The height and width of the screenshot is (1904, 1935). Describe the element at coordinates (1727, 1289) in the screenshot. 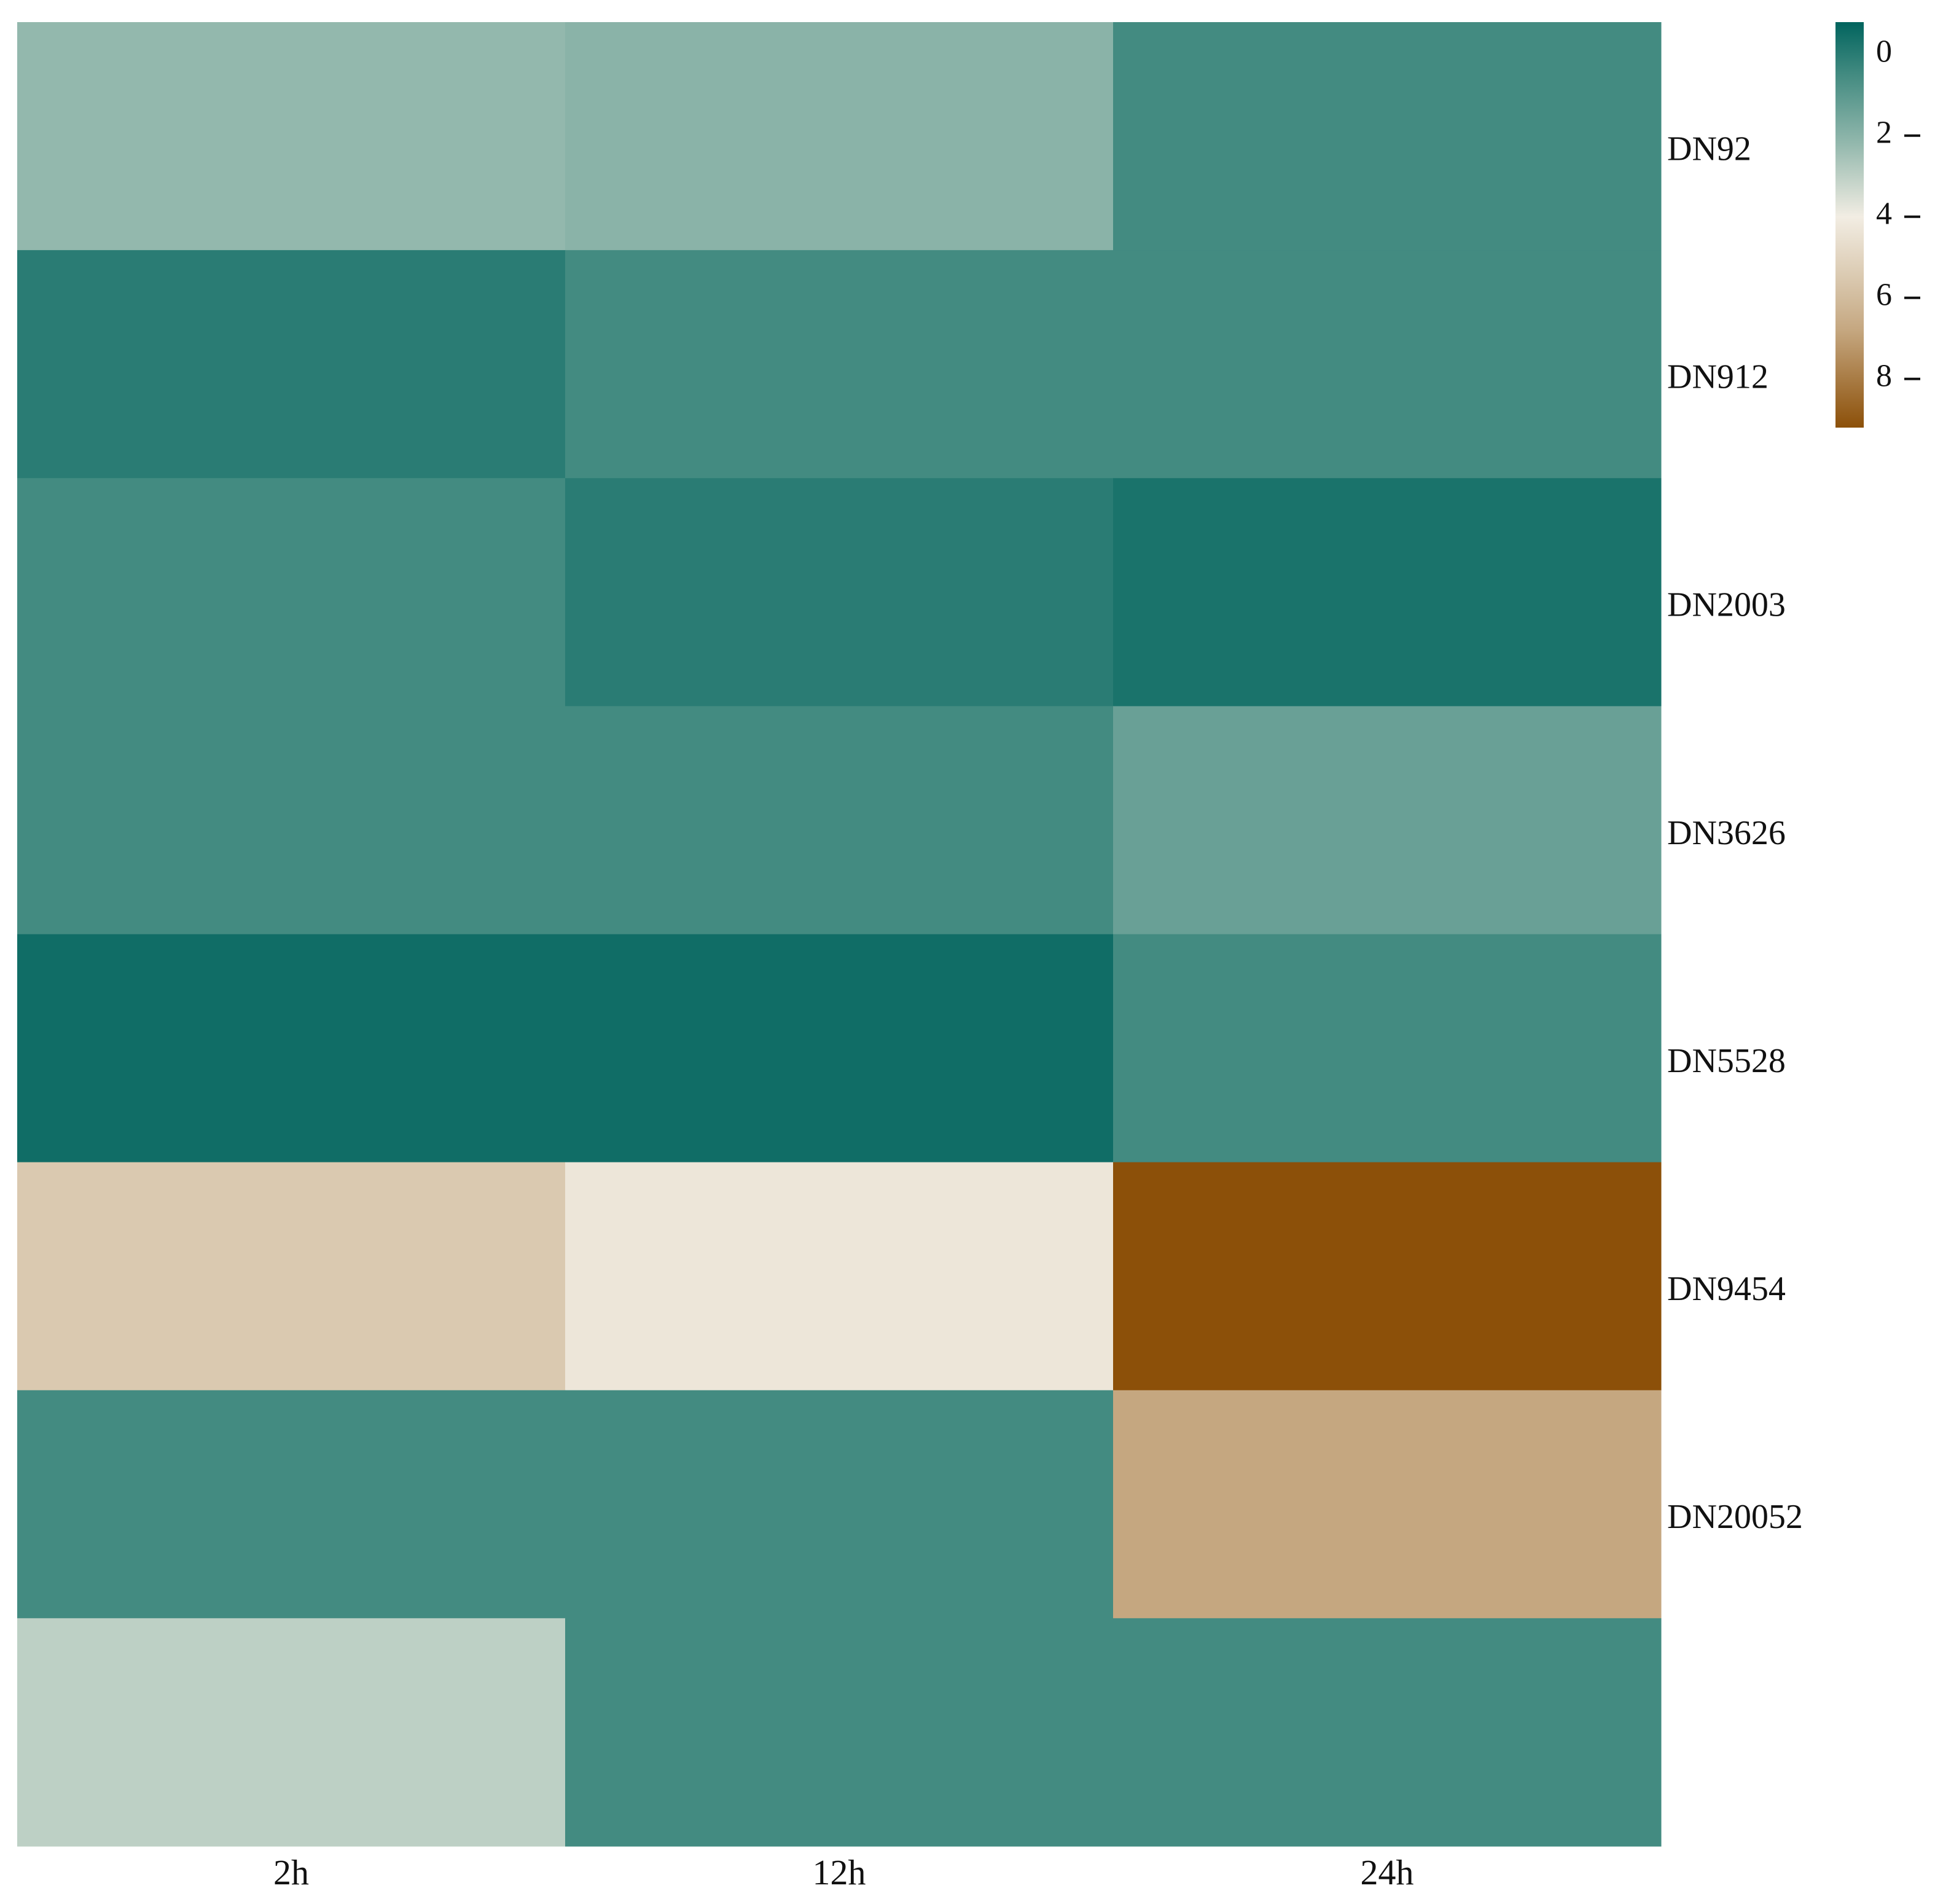

I see `row-label: DN9454` at that location.